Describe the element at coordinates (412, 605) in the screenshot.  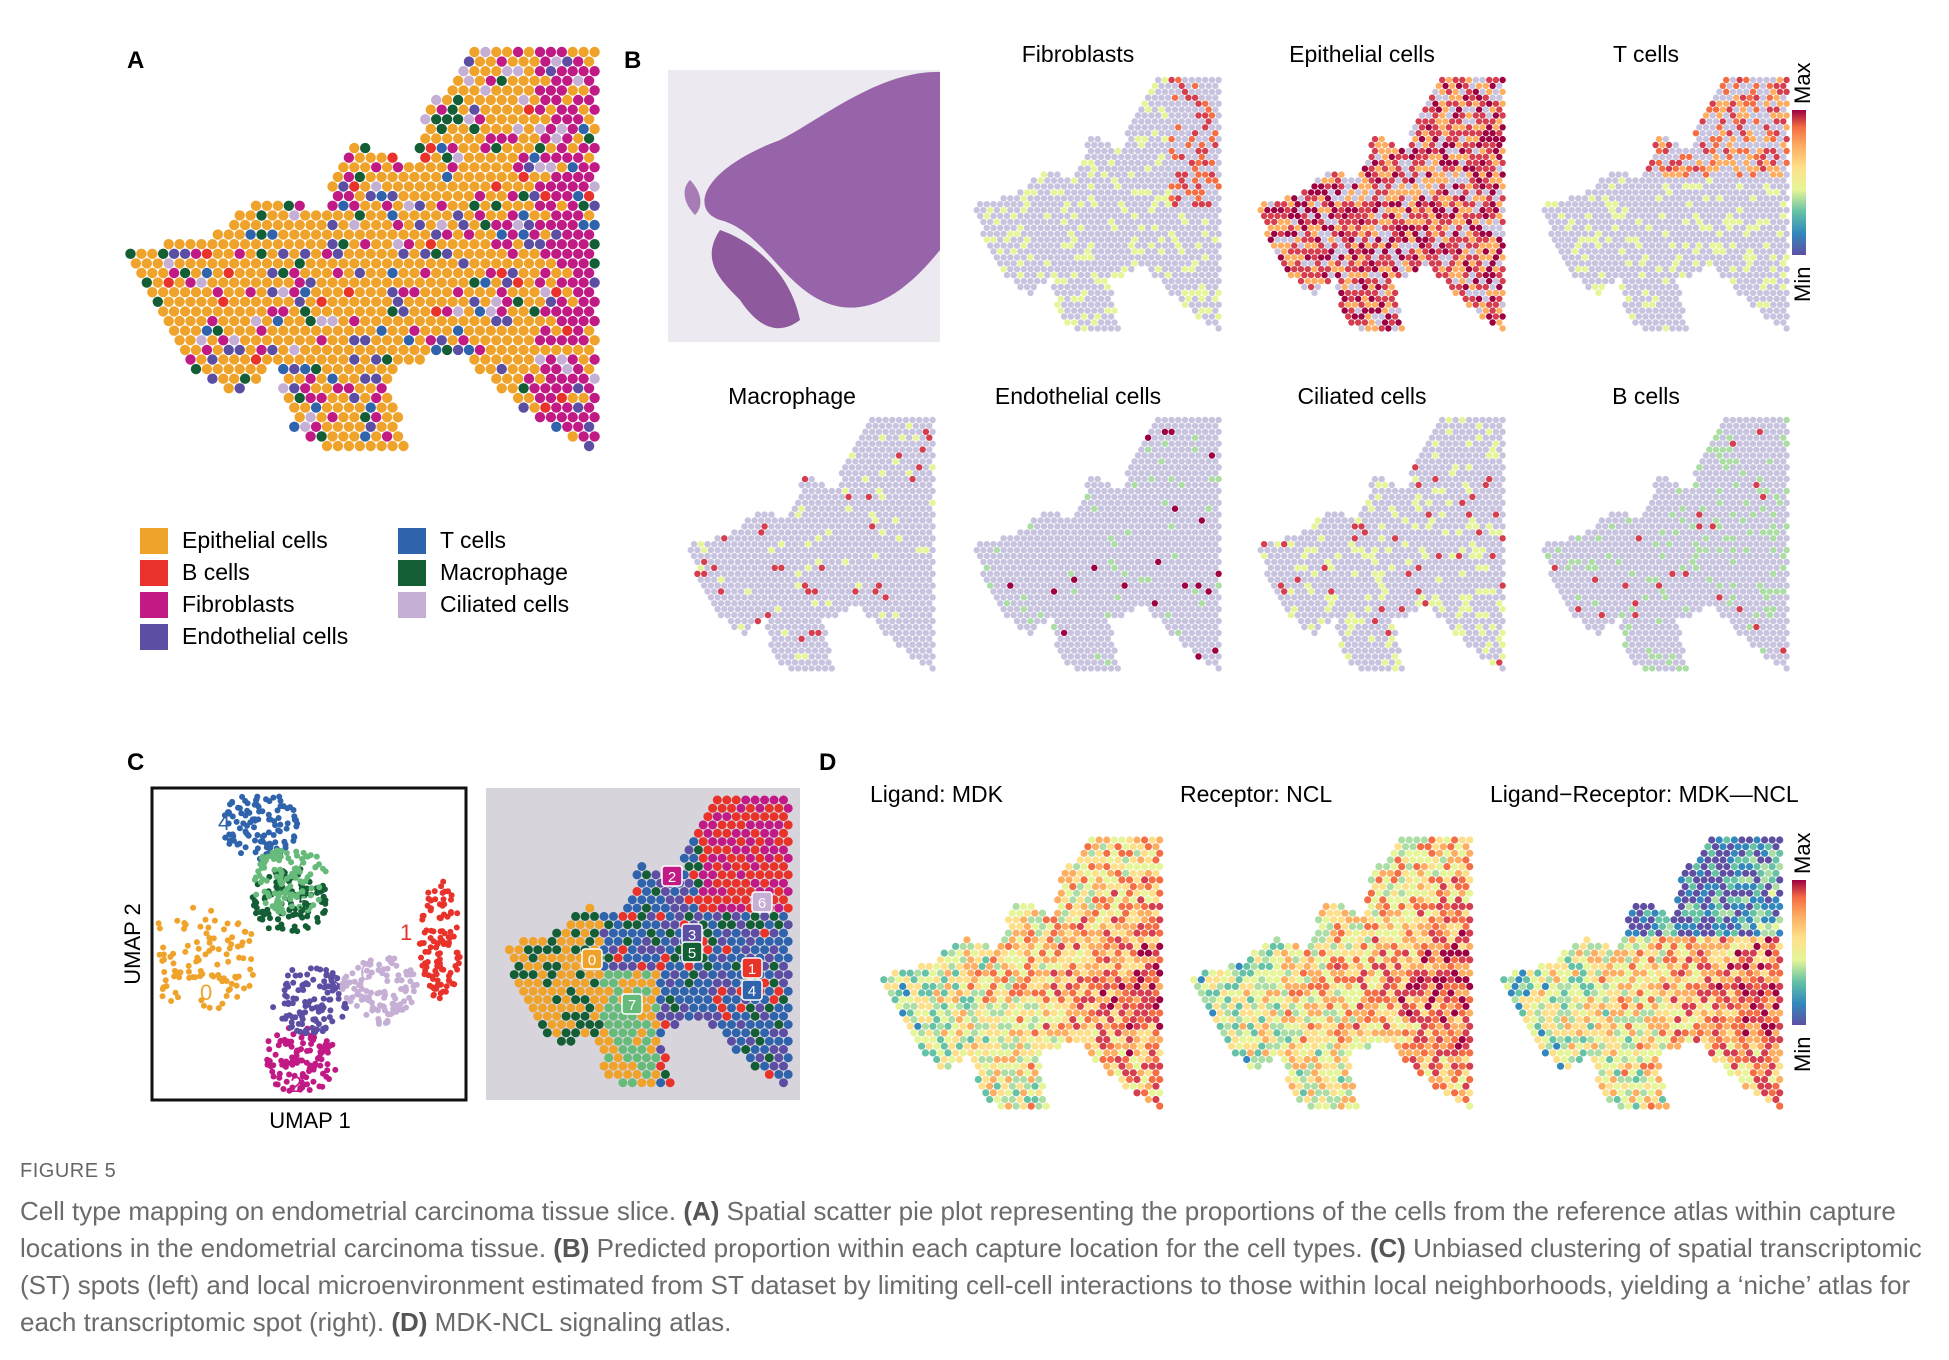
I see `legend-swatch` at that location.